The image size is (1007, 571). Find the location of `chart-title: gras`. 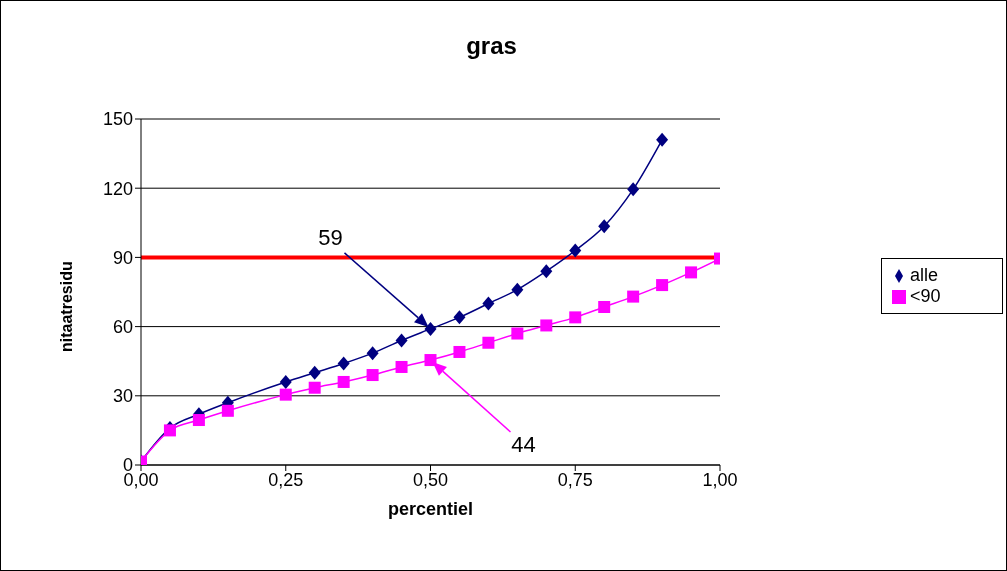

chart-title: gras is located at coordinates (491, 46).